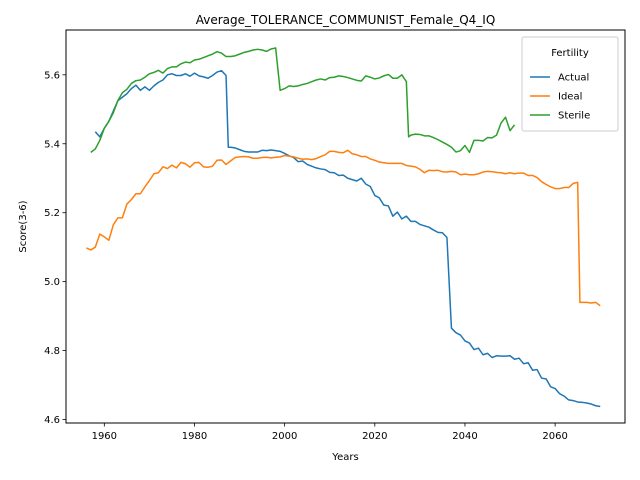 This screenshot has height=480, width=640. What do you see at coordinates (574, 116) in the screenshot?
I see `legend-label-sterile: Sterile` at bounding box center [574, 116].